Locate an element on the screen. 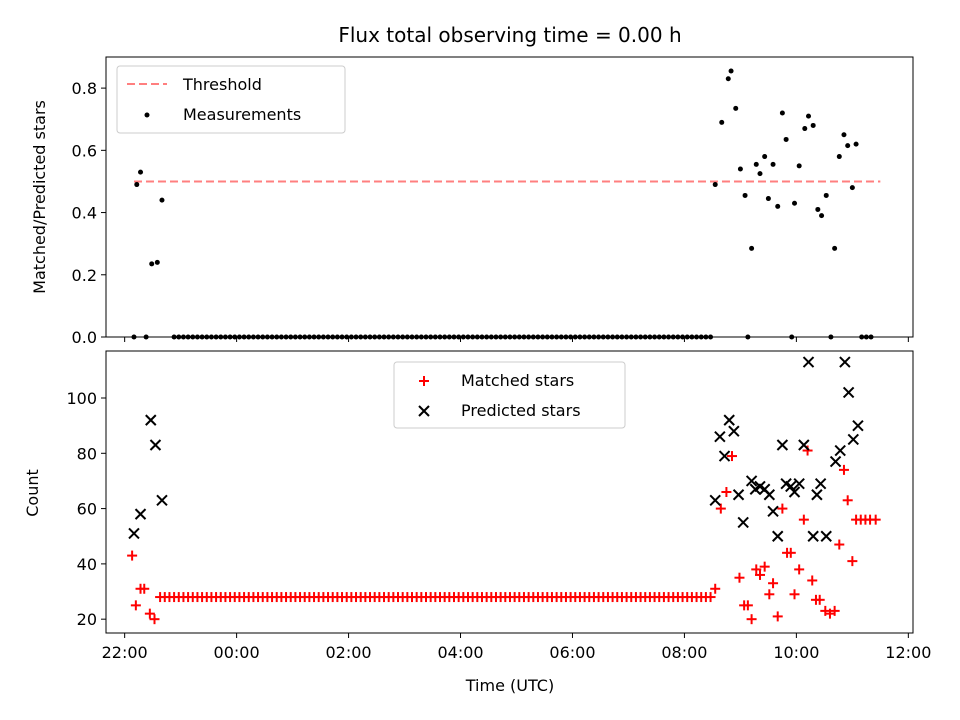 This screenshot has width=960, height=720. bottom-y-tick-label: 80 is located at coordinates (87, 453).